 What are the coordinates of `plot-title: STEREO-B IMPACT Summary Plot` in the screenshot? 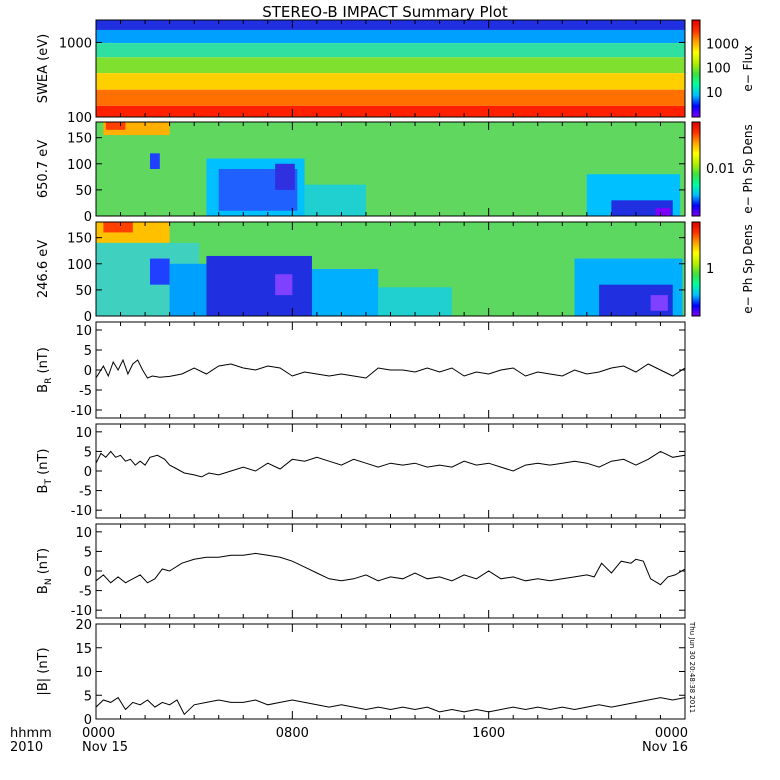 It's located at (385, 12).